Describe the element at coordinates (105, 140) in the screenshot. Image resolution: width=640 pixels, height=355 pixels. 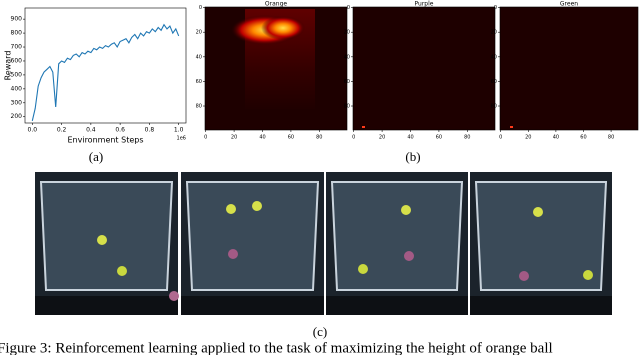
I see `x-axis-label: Environment Steps` at that location.